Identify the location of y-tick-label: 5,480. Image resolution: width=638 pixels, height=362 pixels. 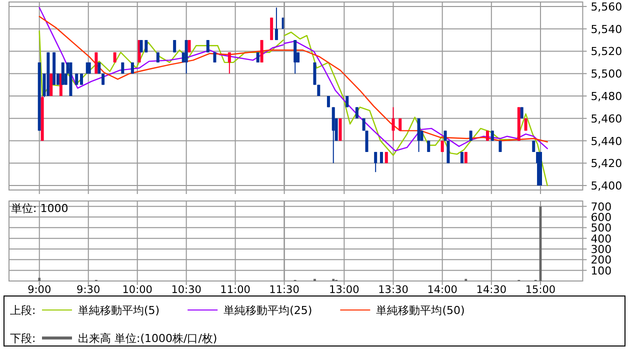
(606, 96).